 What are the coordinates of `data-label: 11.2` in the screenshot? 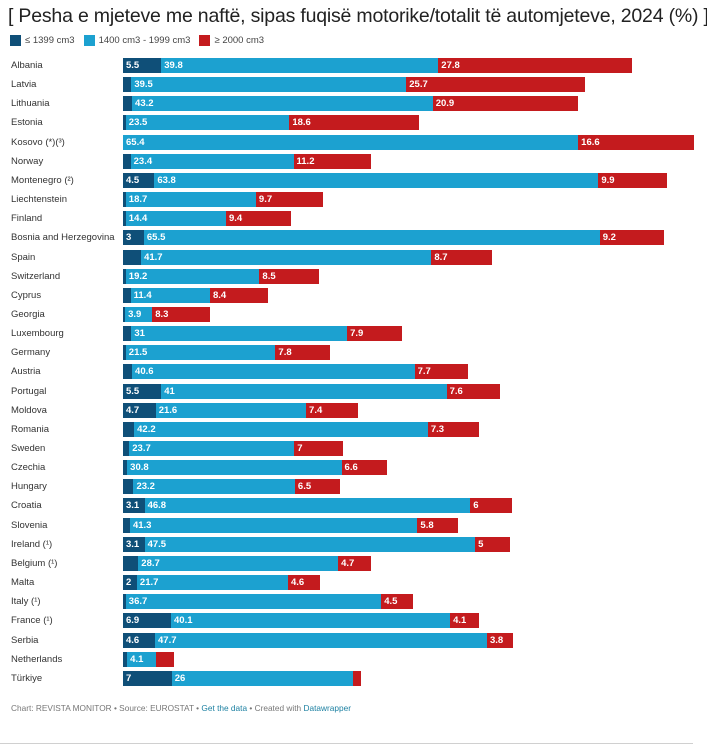 It's located at (305, 161).